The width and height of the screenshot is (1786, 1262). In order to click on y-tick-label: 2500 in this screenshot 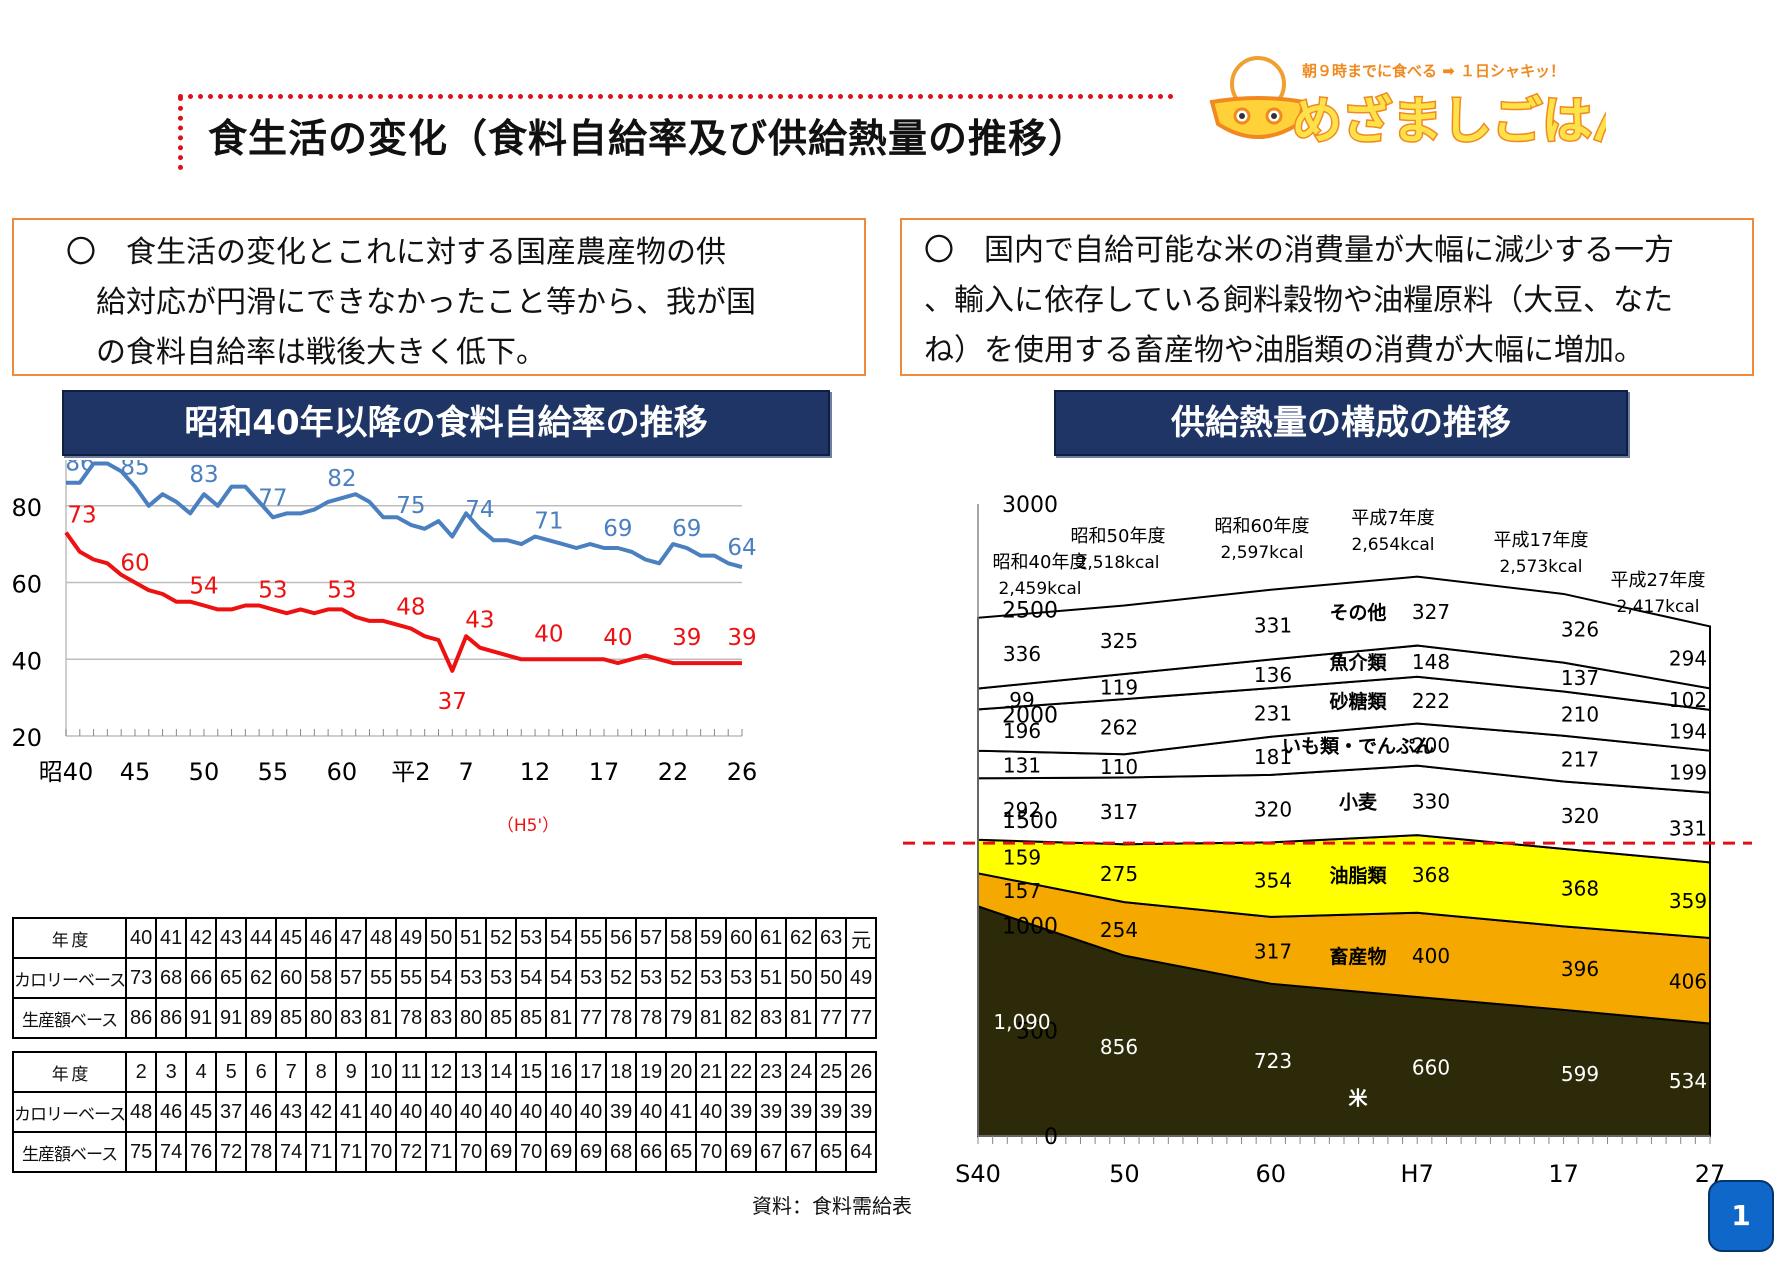, I will do `click(1030, 610)`.